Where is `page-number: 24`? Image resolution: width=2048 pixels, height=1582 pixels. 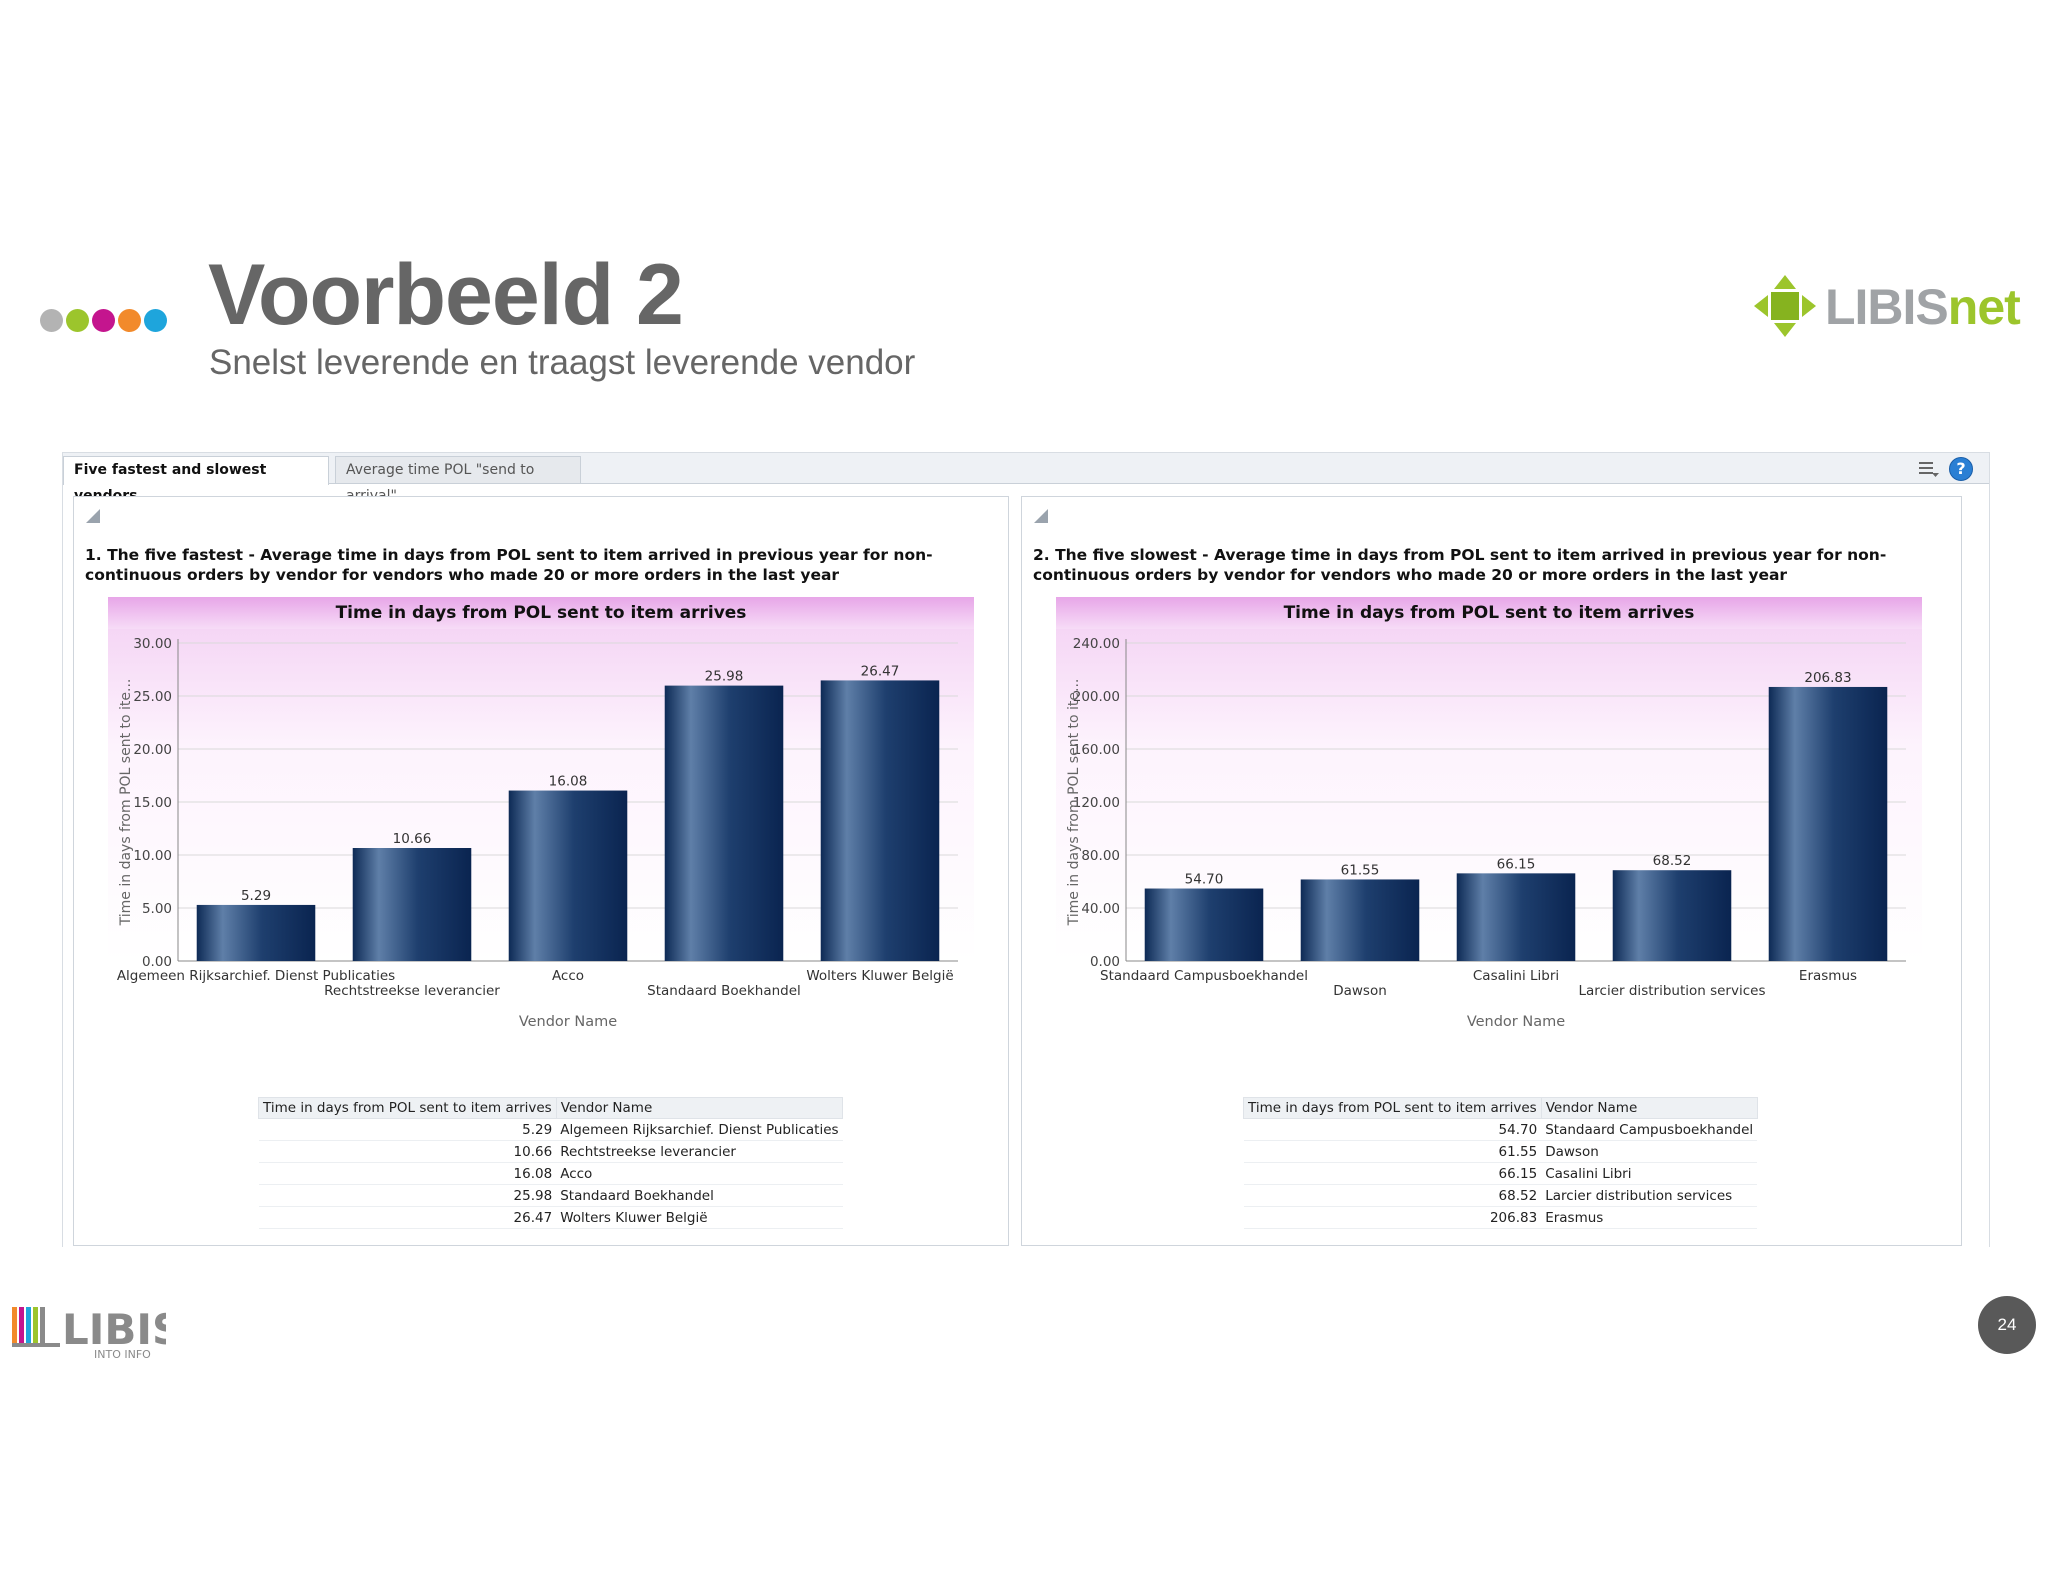
page-number: 24 is located at coordinates (2007, 1325).